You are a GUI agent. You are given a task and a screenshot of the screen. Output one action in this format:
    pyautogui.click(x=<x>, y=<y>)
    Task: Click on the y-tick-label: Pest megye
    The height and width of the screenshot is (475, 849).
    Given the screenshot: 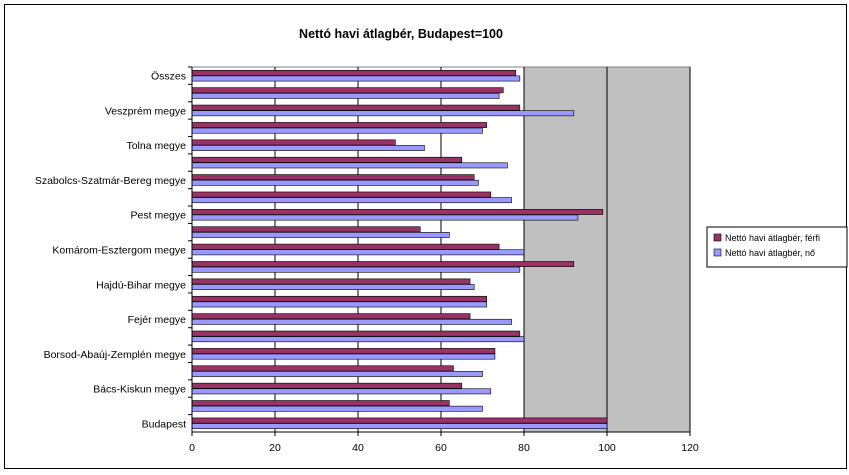 What is the action you would take?
    pyautogui.click(x=159, y=216)
    